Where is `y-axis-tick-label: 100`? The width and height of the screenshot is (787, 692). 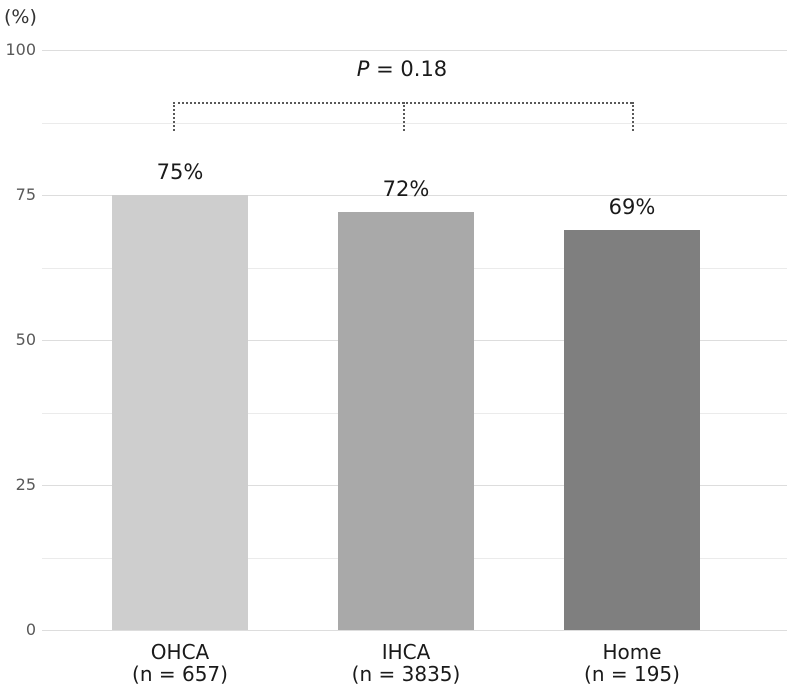
y-axis-tick-label: 100 is located at coordinates (20, 49).